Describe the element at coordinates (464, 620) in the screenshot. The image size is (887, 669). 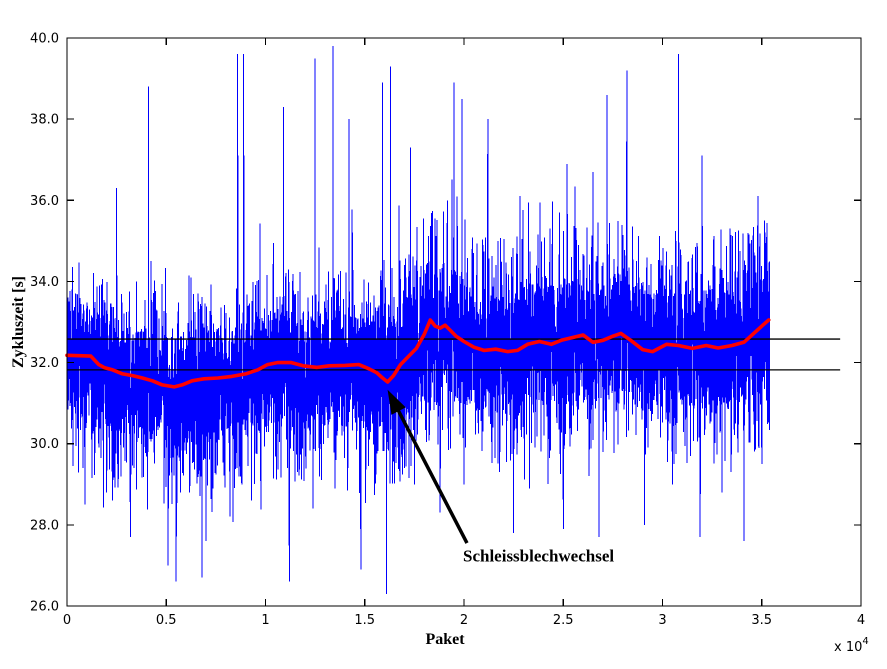
I see `x-tick-label: 2` at that location.